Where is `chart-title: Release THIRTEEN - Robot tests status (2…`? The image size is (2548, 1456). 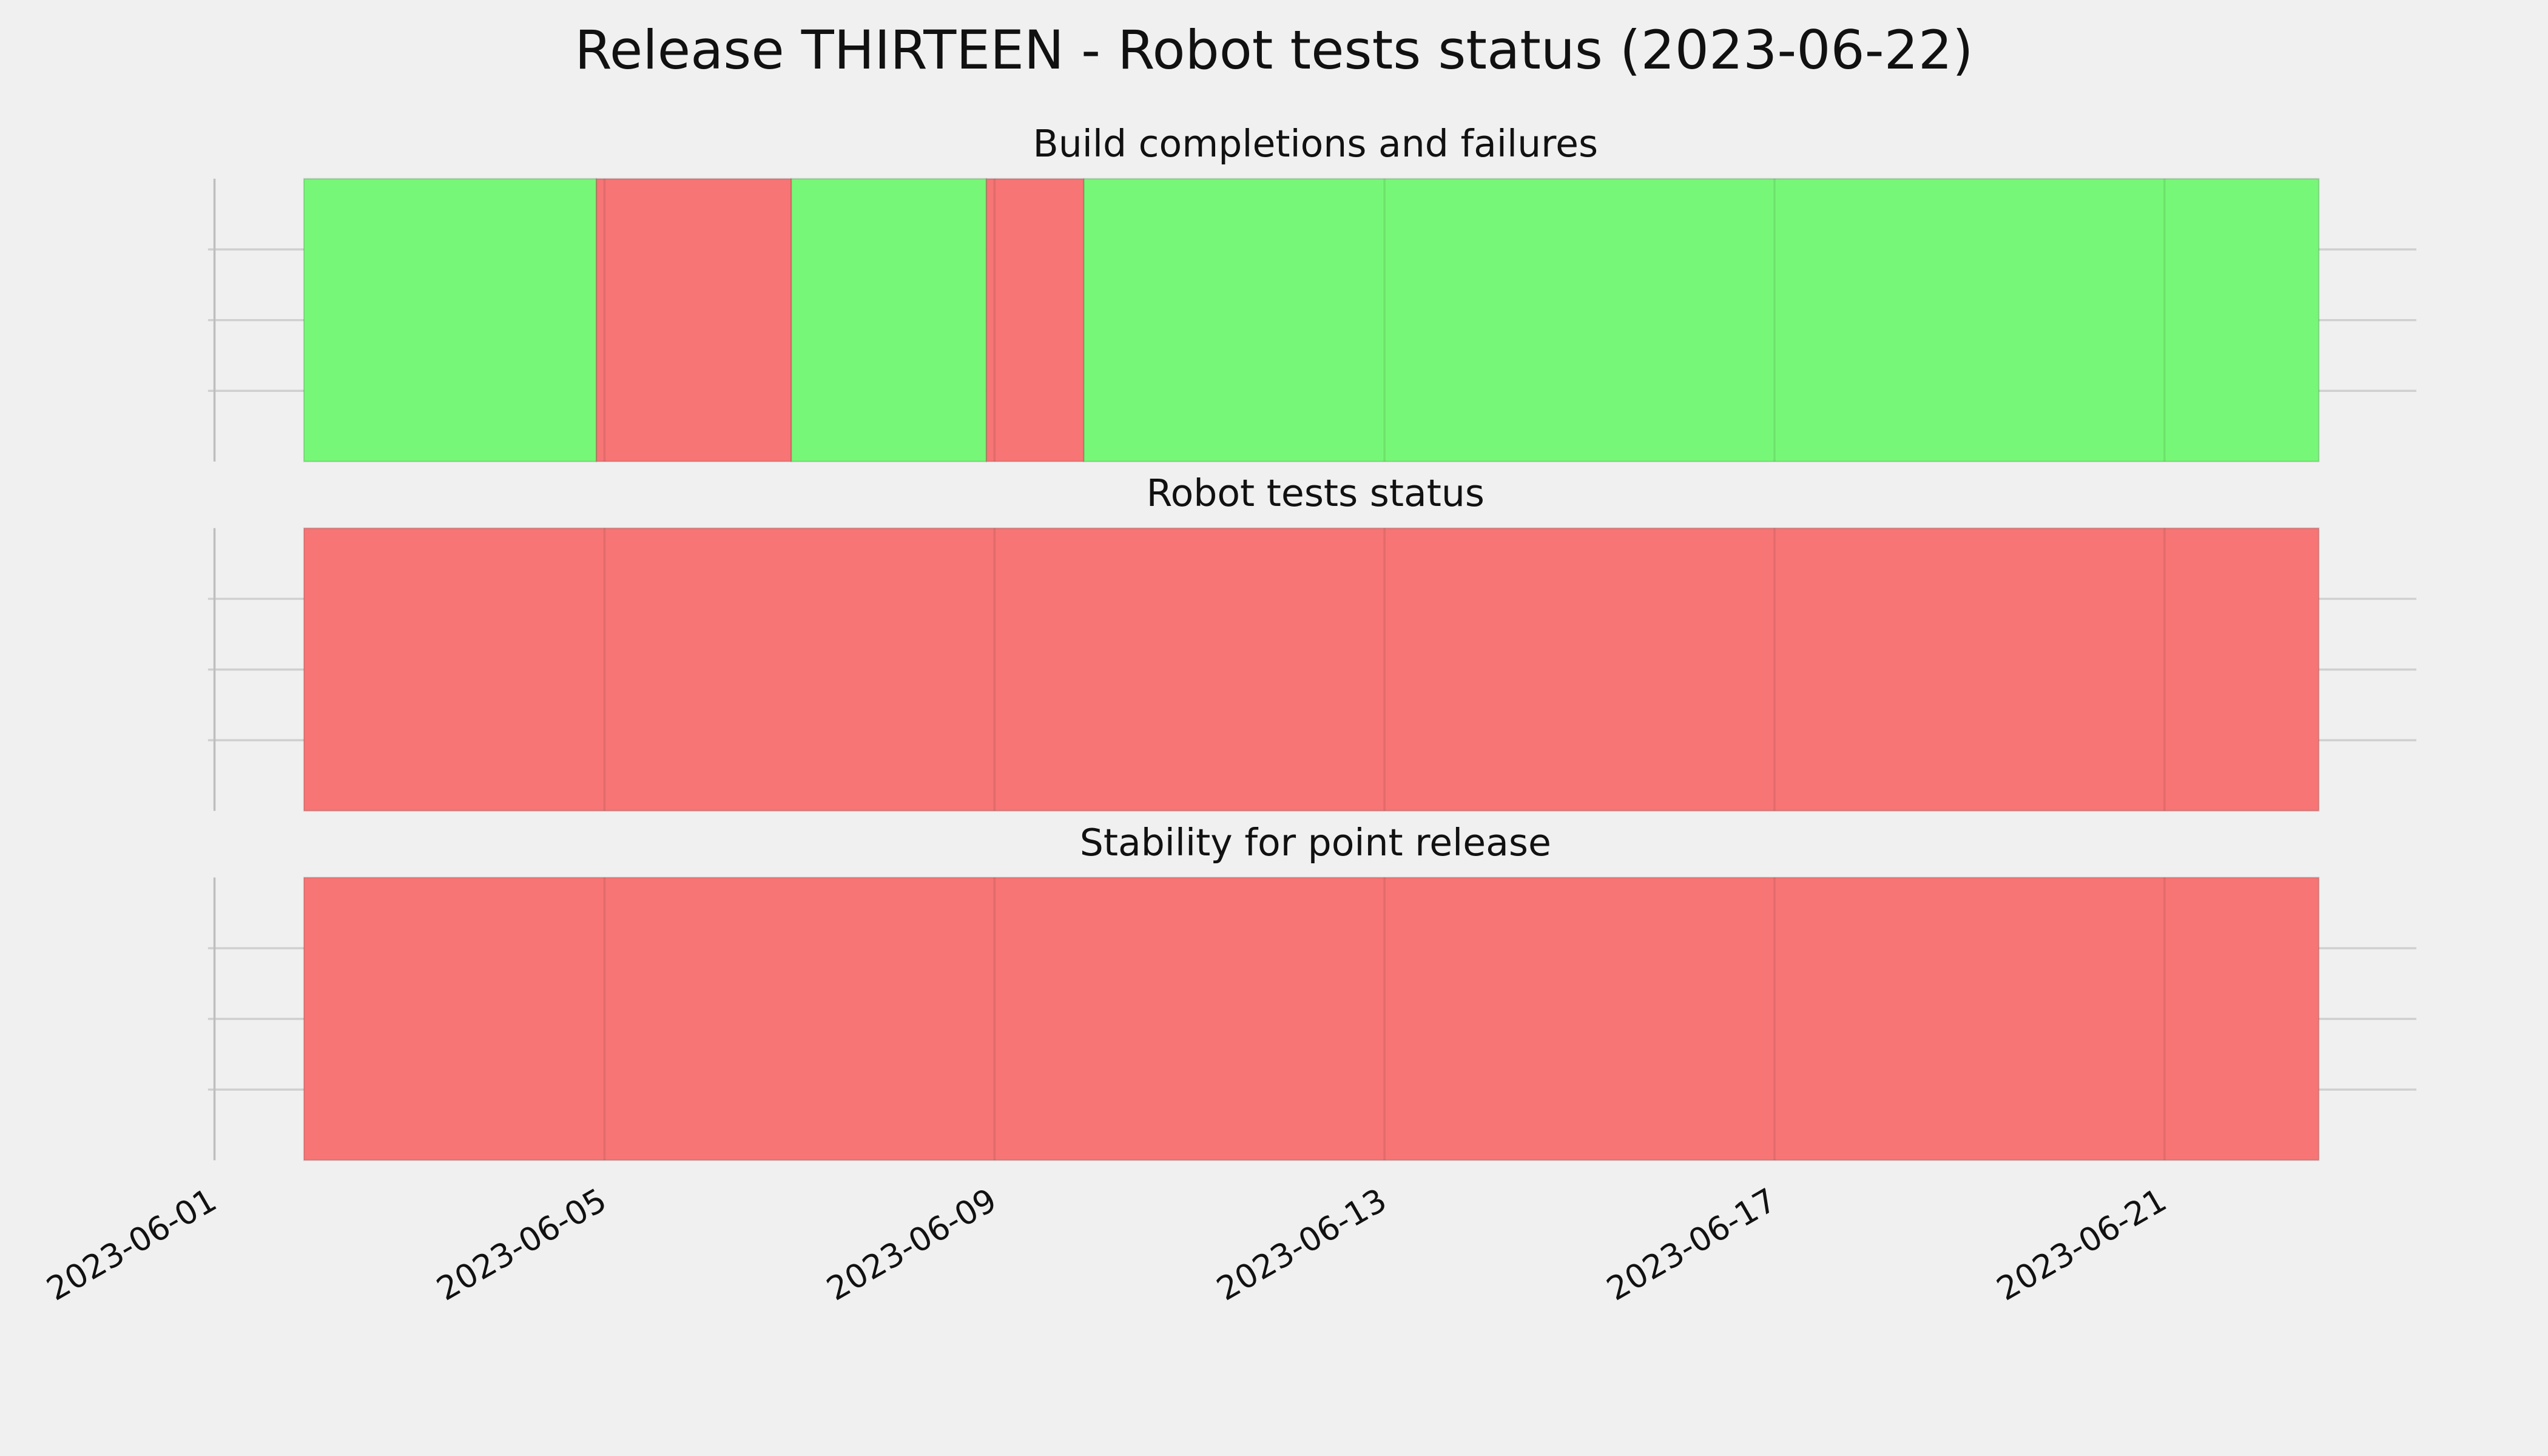
chart-title: Release THIRTEEN - Robot tests status (2… is located at coordinates (1274, 50).